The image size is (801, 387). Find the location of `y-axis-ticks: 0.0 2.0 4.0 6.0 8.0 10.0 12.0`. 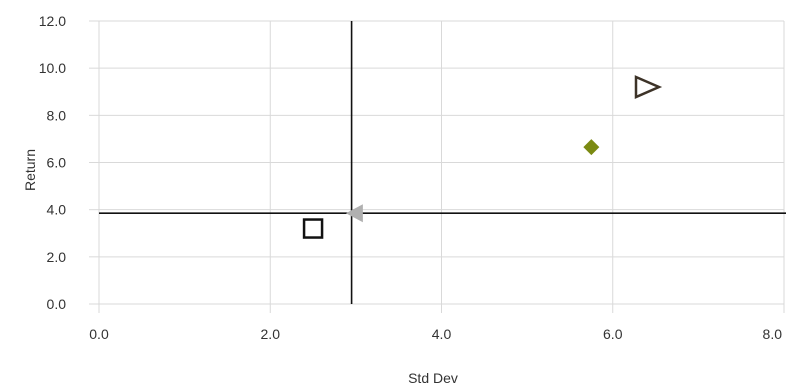

y-axis-ticks: 0.0 2.0 4.0 6.0 8.0 10.0 12.0 is located at coordinates (52, 162).